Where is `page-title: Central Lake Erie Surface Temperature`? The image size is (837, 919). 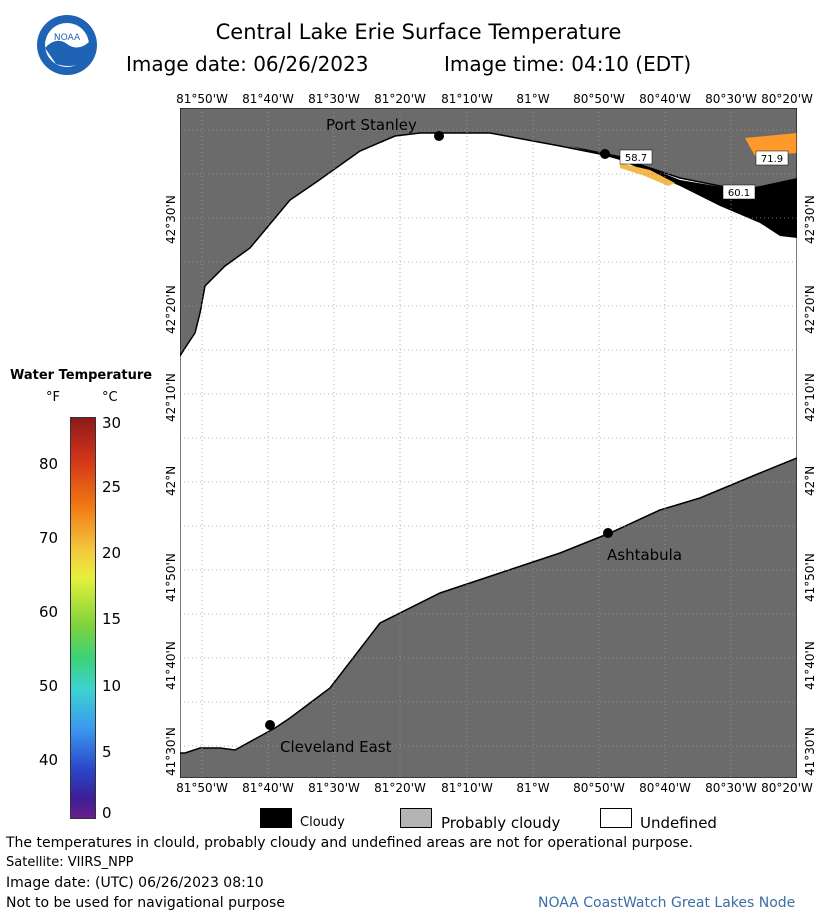
page-title: Central Lake Erie Surface Temperature is located at coordinates (418, 32).